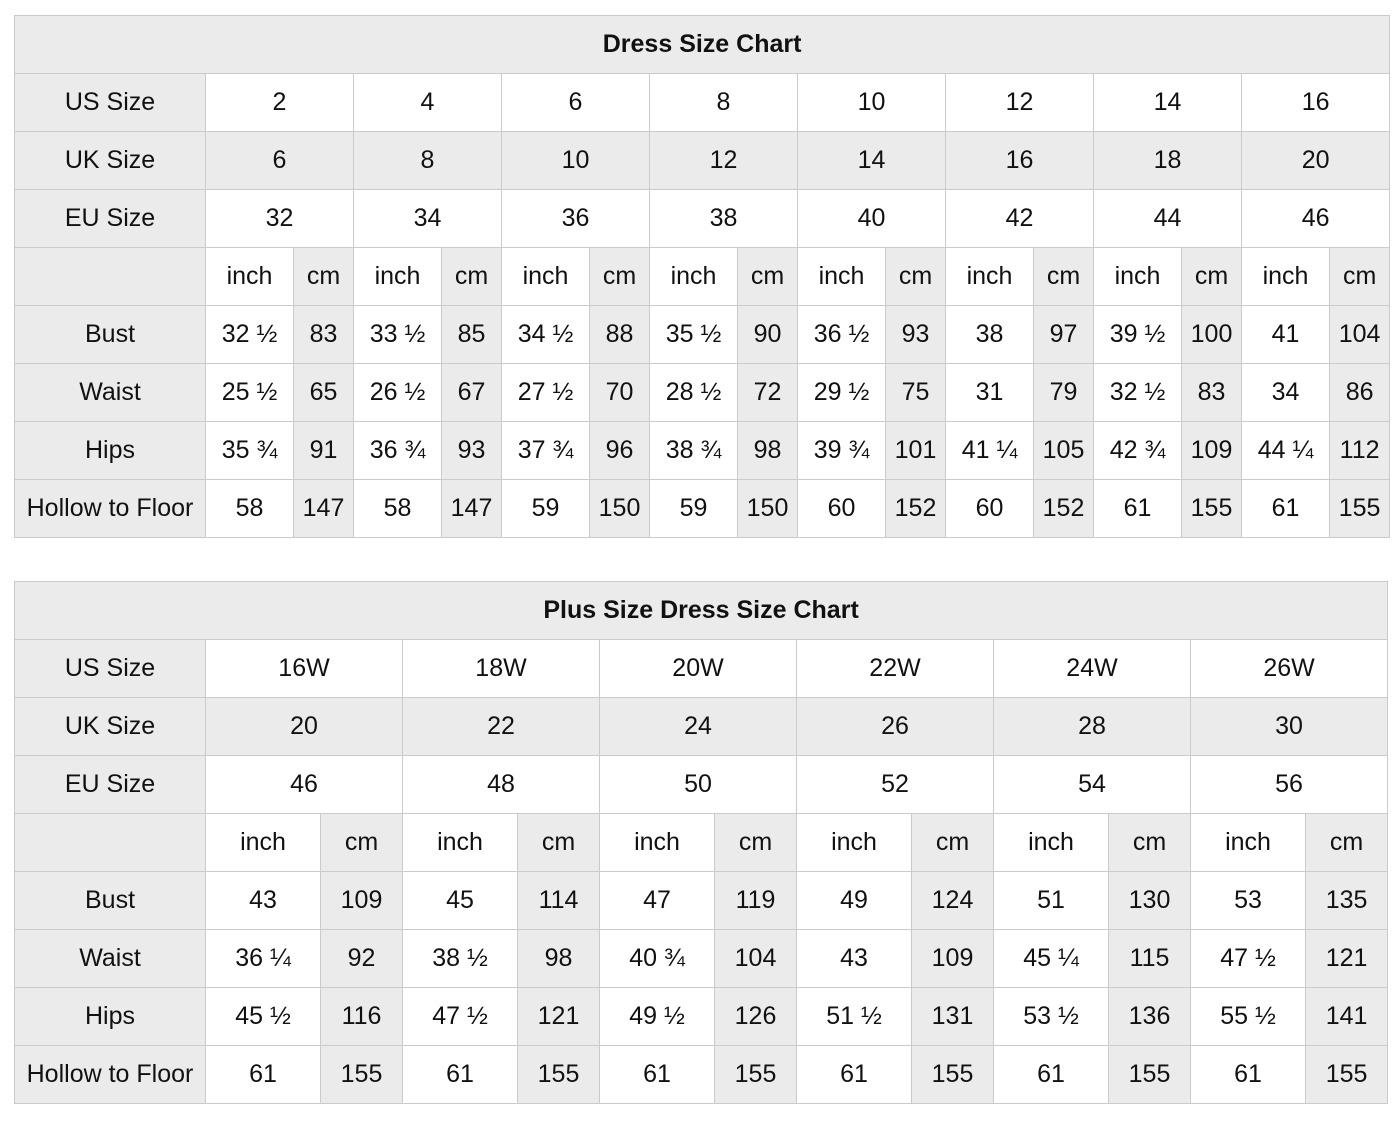 This screenshot has height=1141, width=1400. I want to click on size-value-cell: 36, so click(575, 218).